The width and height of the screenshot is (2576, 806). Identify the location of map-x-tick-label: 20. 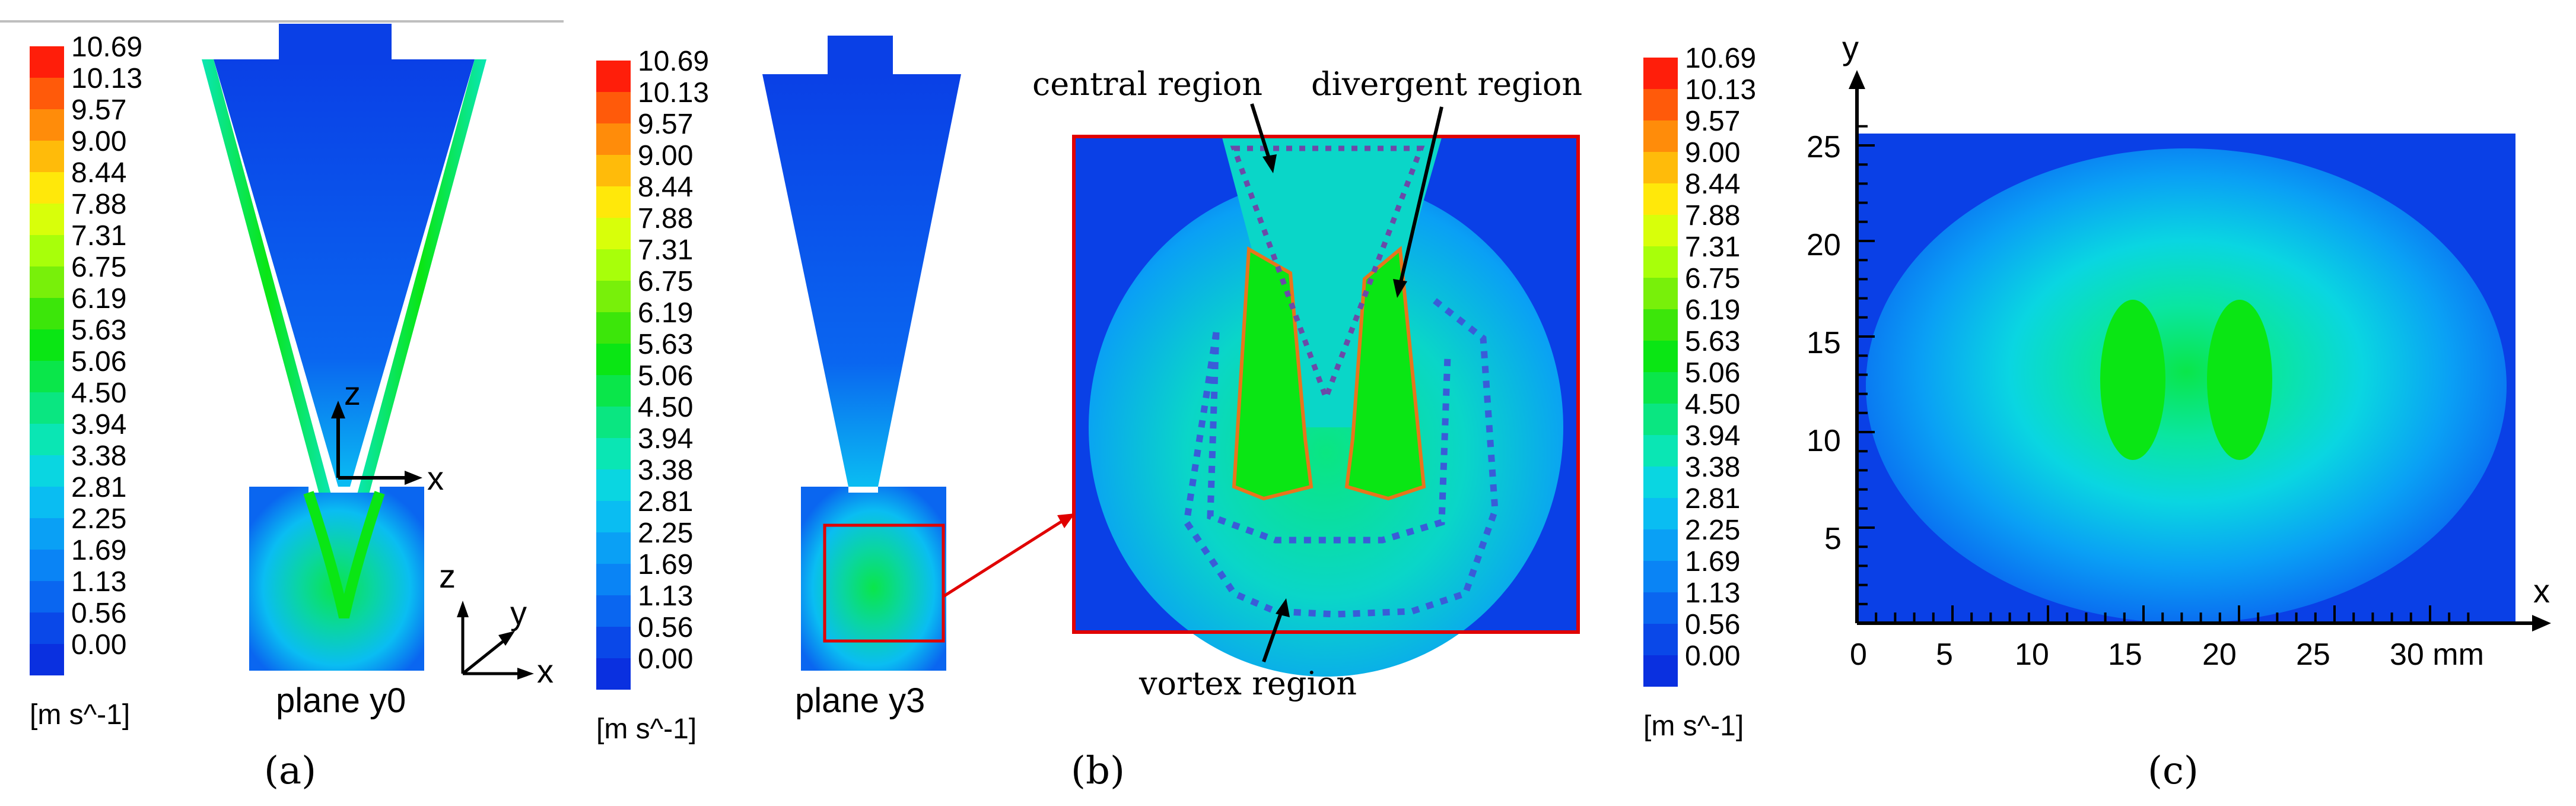
(2219, 655).